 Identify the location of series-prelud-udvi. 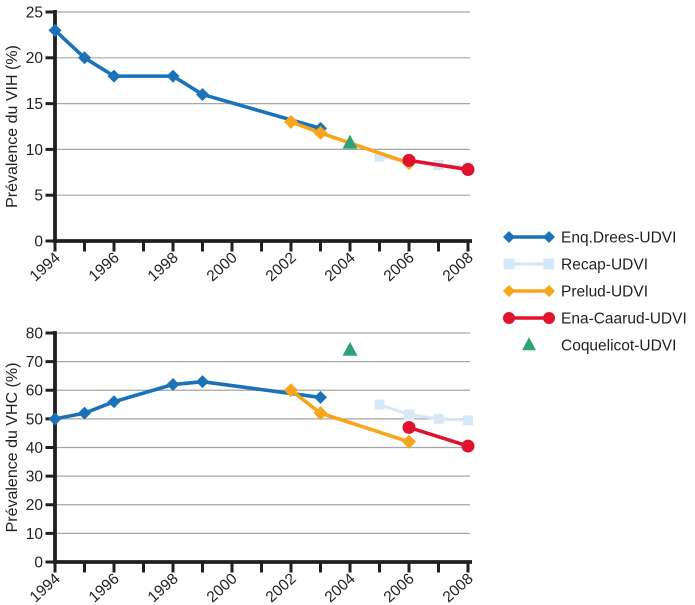
(350, 416).